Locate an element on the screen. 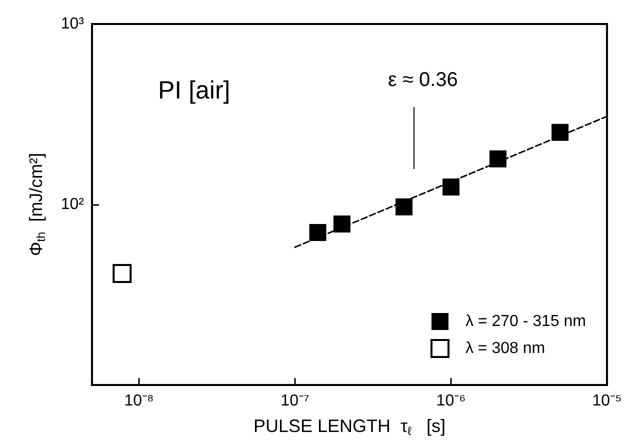  legend-label: λ = 270 - 315 nm is located at coordinates (525, 321).